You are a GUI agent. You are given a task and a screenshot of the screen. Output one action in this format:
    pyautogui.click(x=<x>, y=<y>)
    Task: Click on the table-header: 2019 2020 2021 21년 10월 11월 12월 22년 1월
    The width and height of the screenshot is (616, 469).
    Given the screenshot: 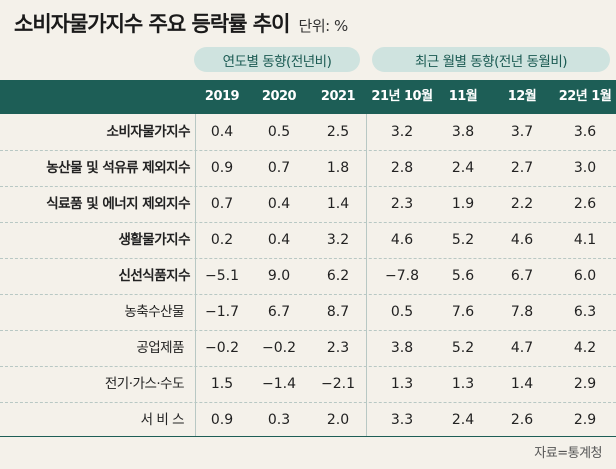 What is the action you would take?
    pyautogui.click(x=308, y=97)
    